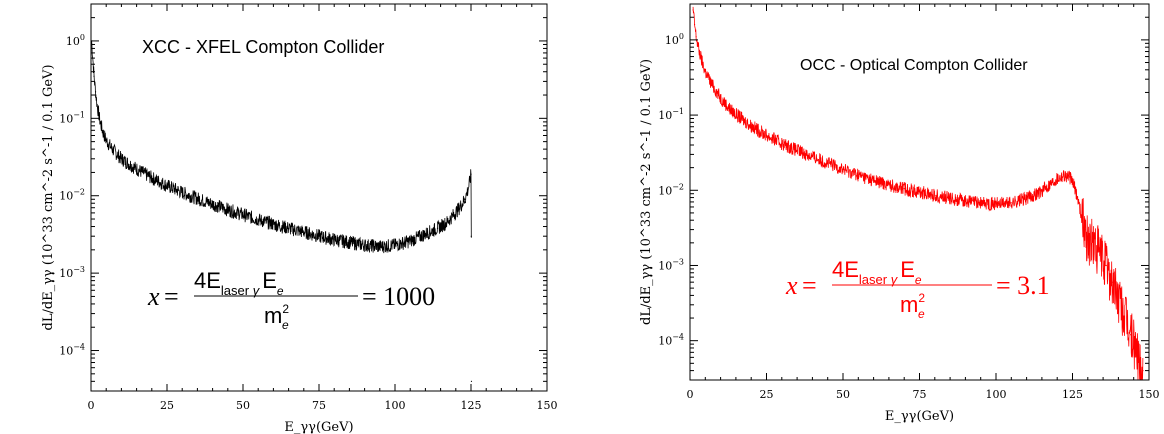  What do you see at coordinates (1023, 285) in the screenshot?
I see `formula-result: = 3.1` at bounding box center [1023, 285].